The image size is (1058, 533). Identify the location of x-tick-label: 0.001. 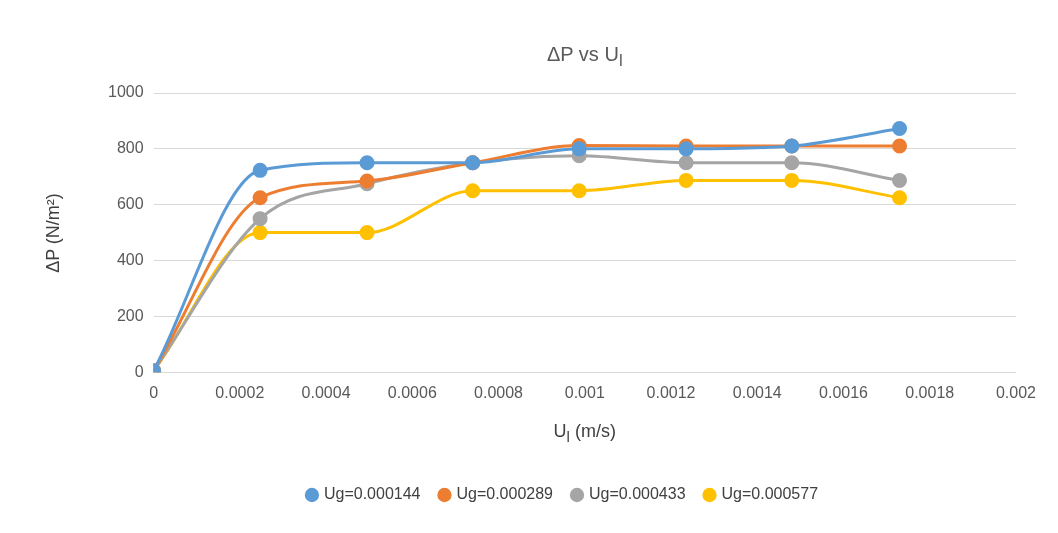
(584, 393).